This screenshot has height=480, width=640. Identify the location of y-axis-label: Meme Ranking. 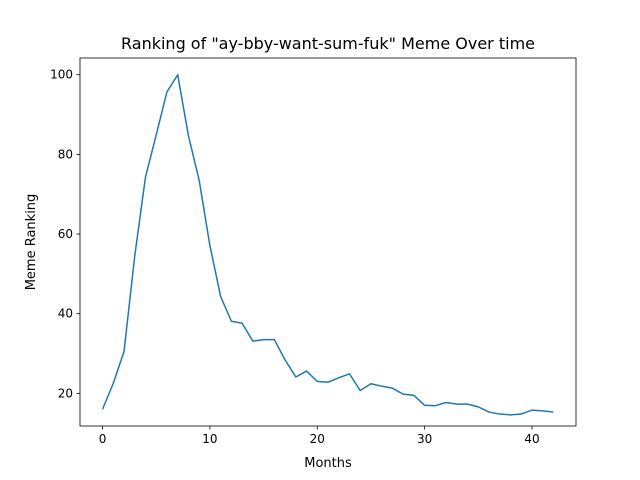
(31, 242).